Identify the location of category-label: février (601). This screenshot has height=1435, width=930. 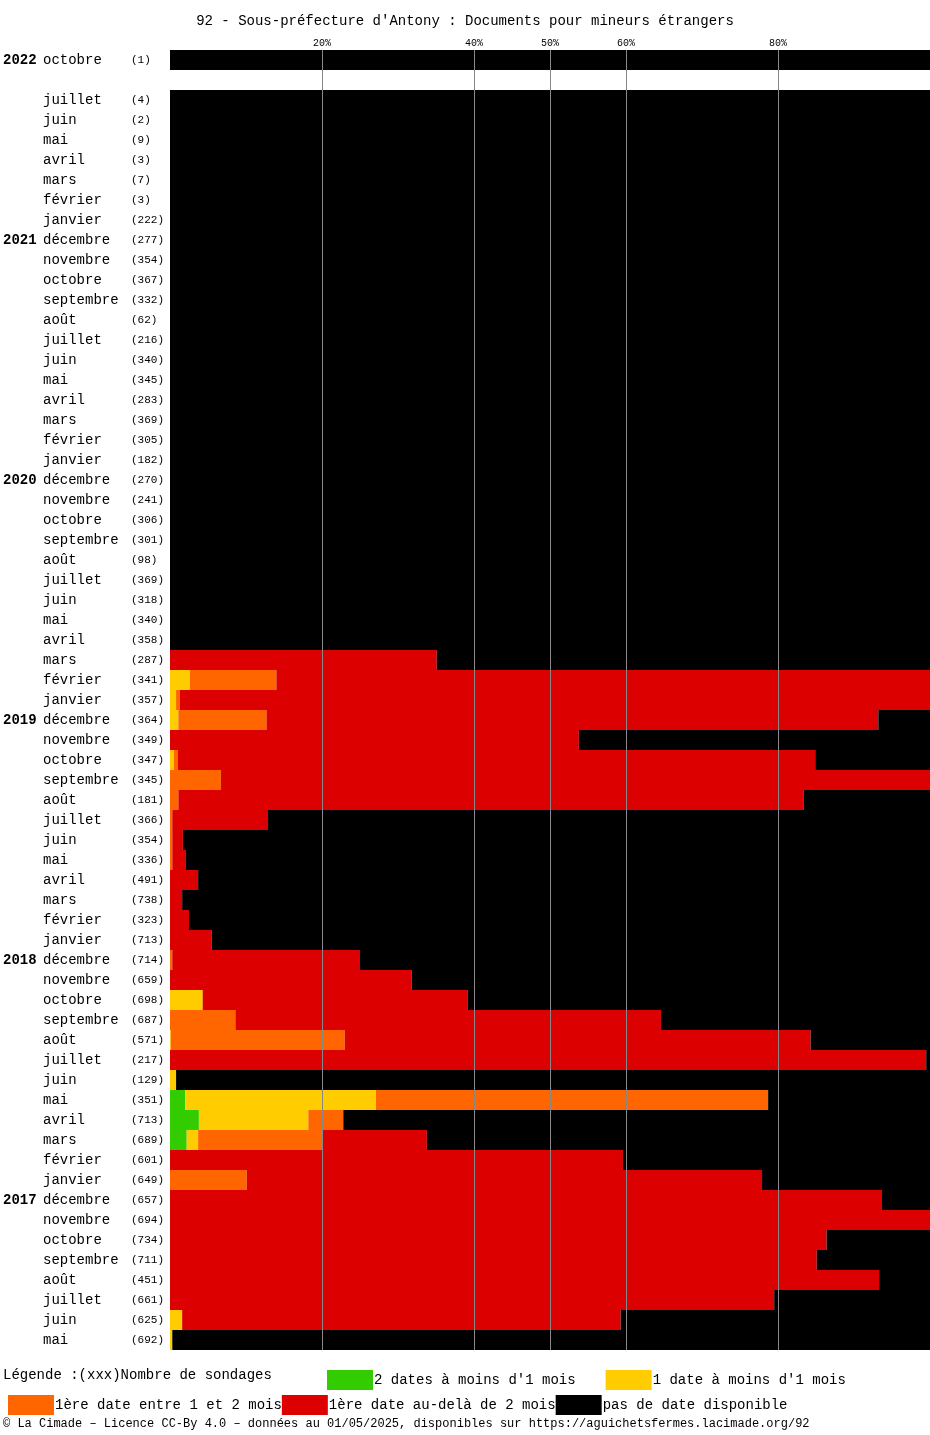
(104, 1160).